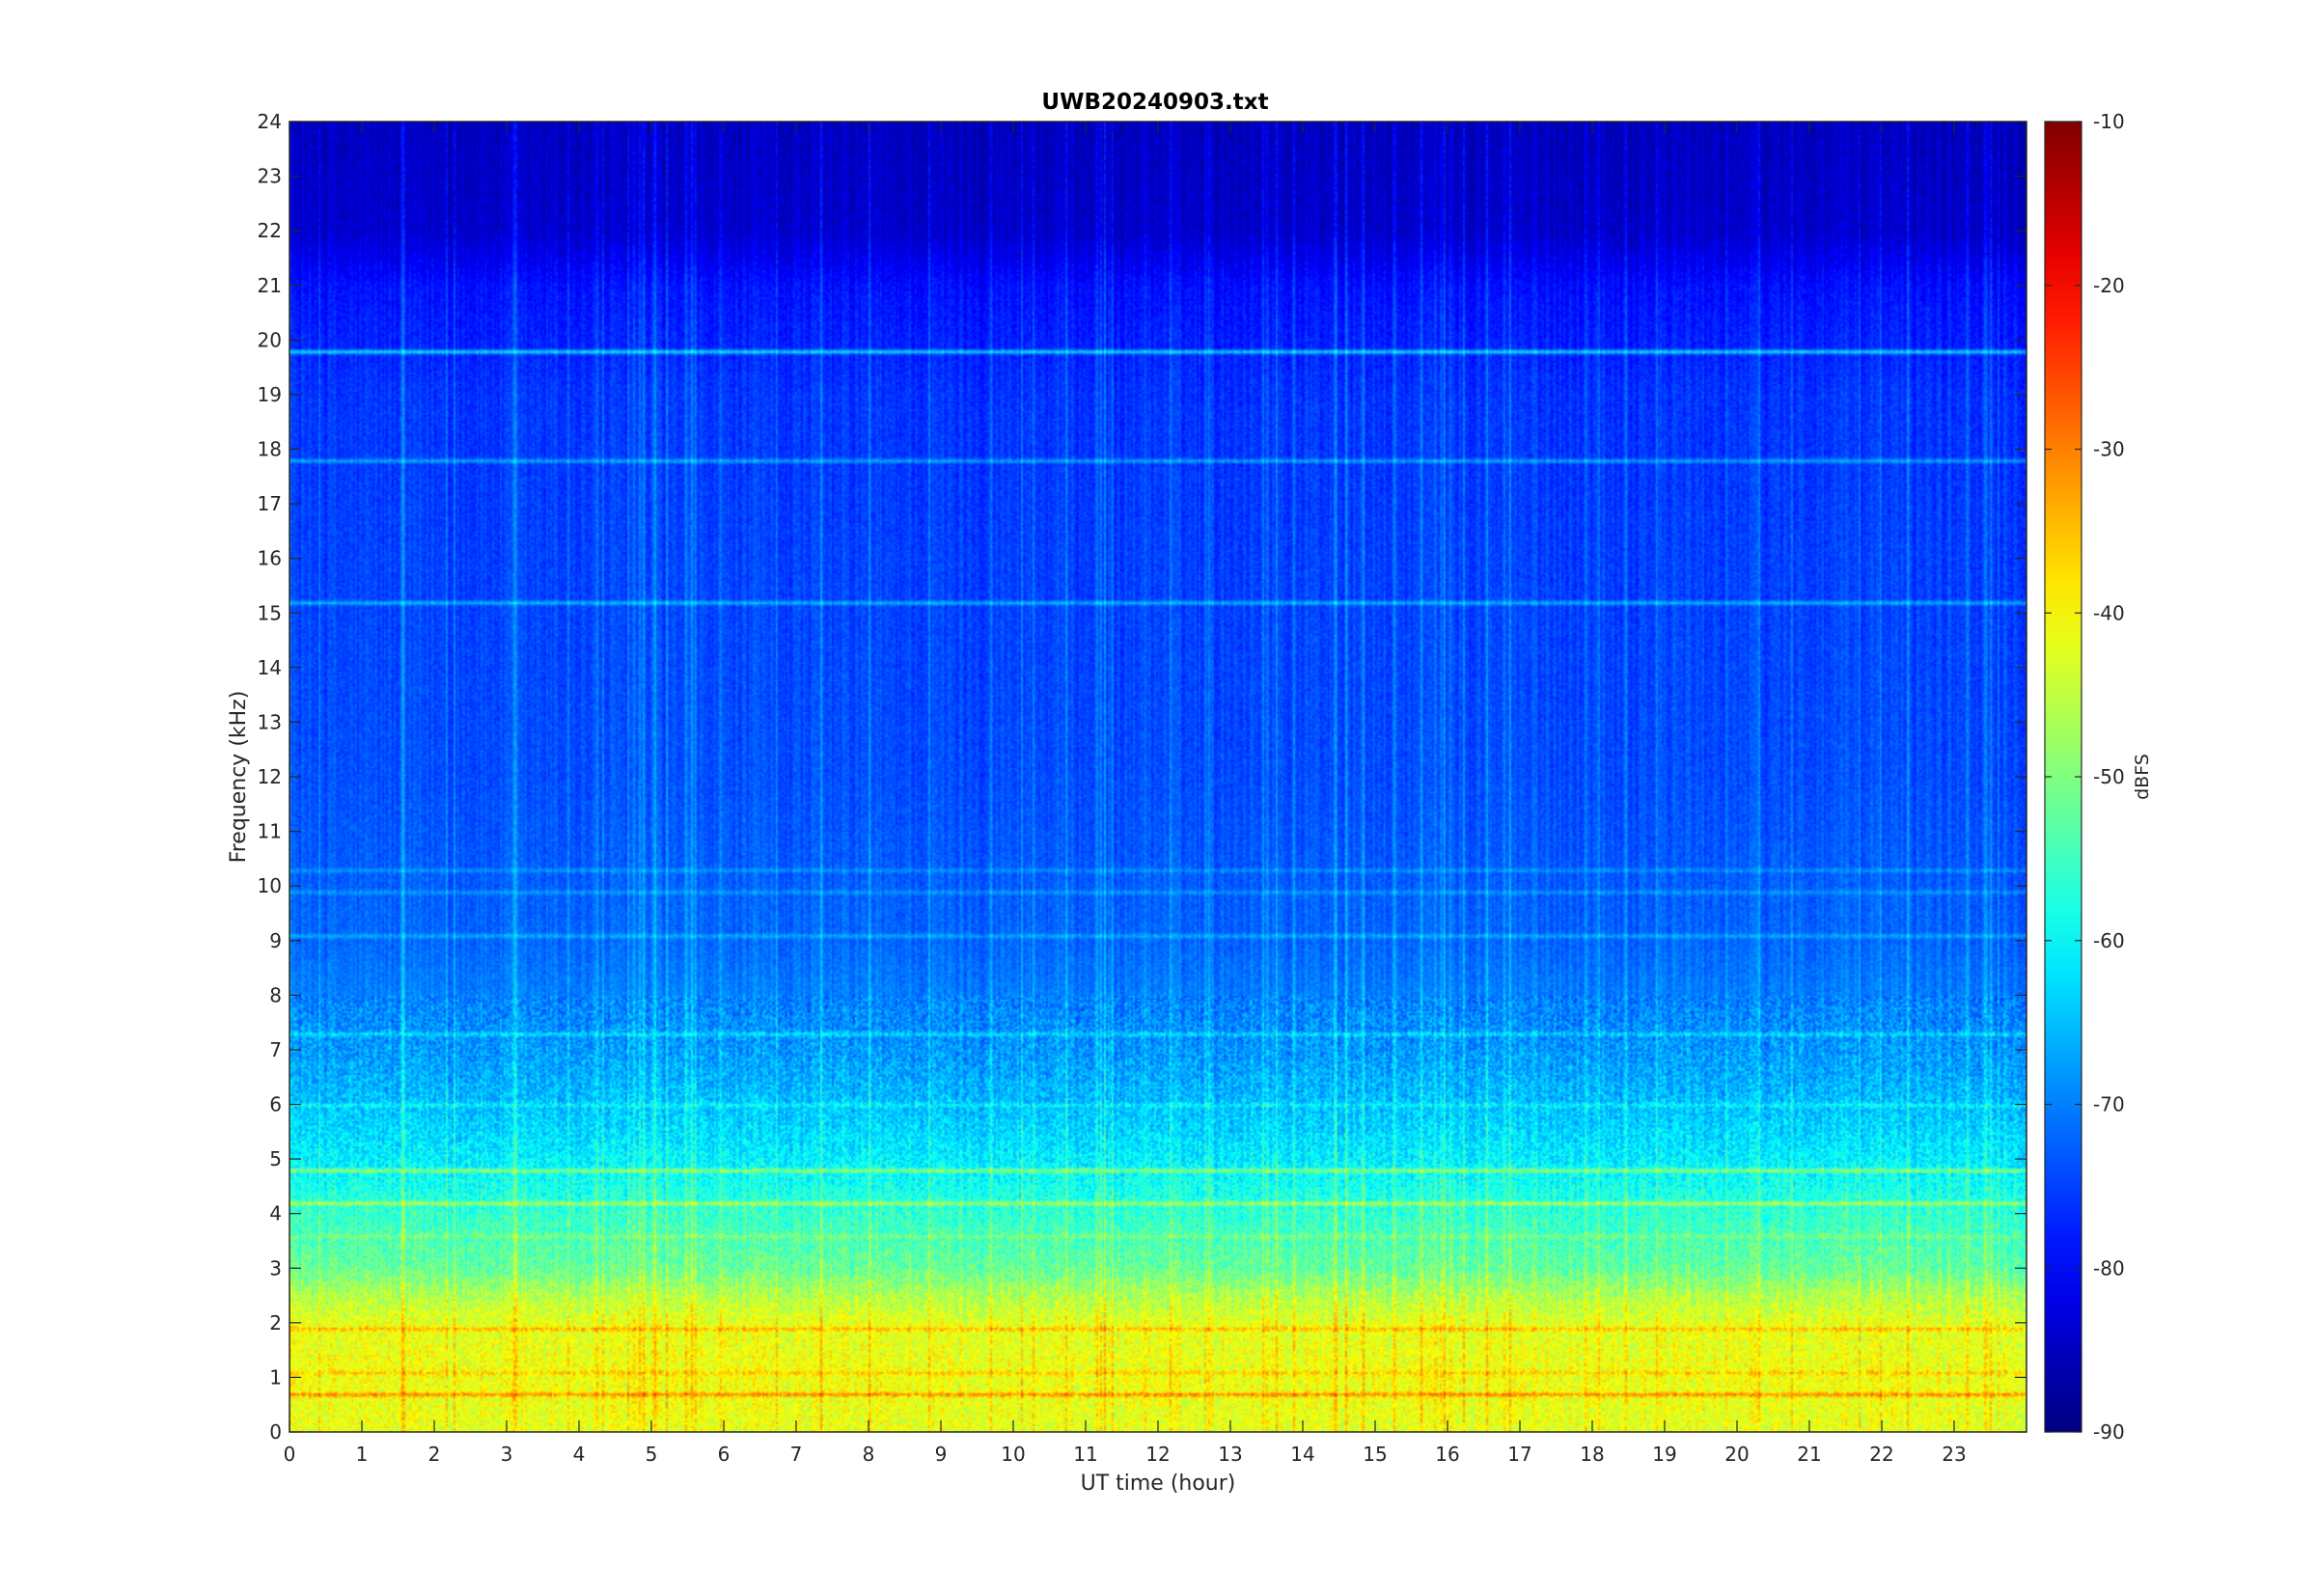 The image size is (2316, 1596). Describe the element at coordinates (1592, 1454) in the screenshot. I see `x-tick-label: 18` at that location.